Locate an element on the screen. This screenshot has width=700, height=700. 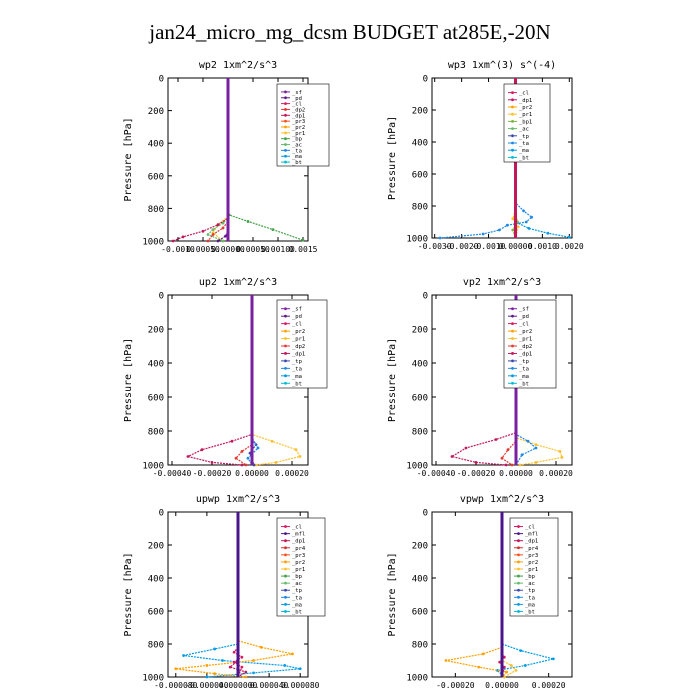
legend-entry: _bp is located at coordinates (297, 140).